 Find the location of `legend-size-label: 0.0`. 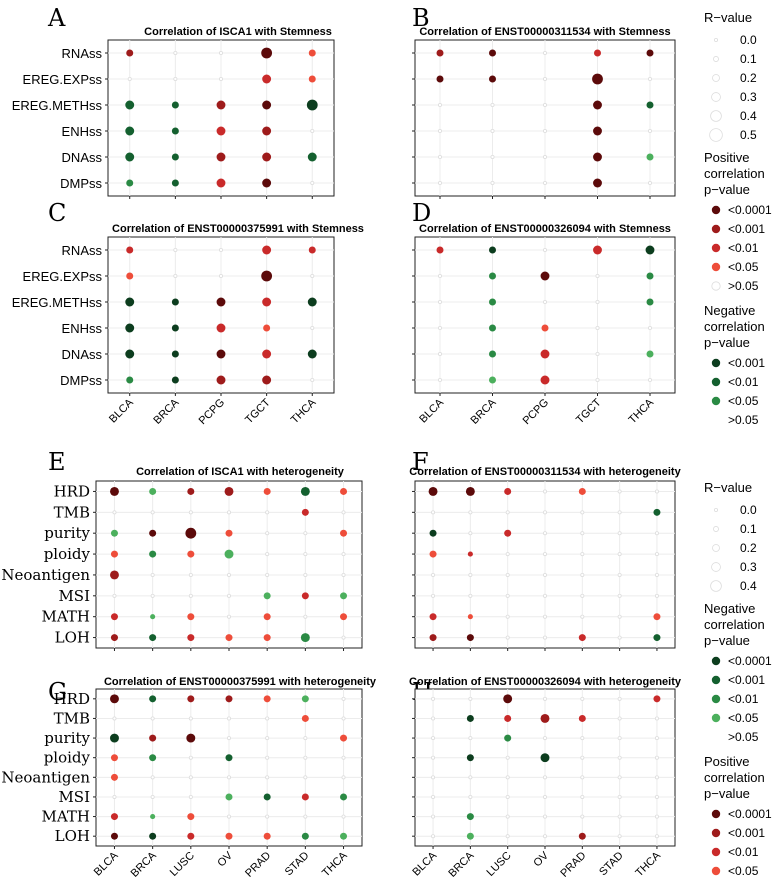

legend-size-label: 0.0 is located at coordinates (748, 40).